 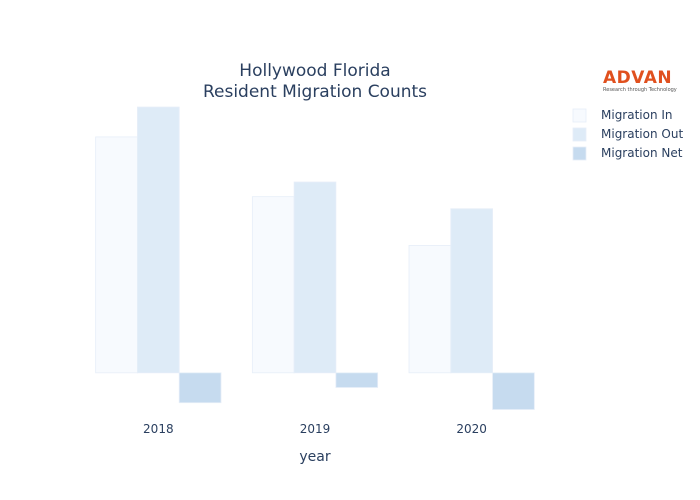 I want to click on bar-migration-net-2018, so click(x=200, y=388).